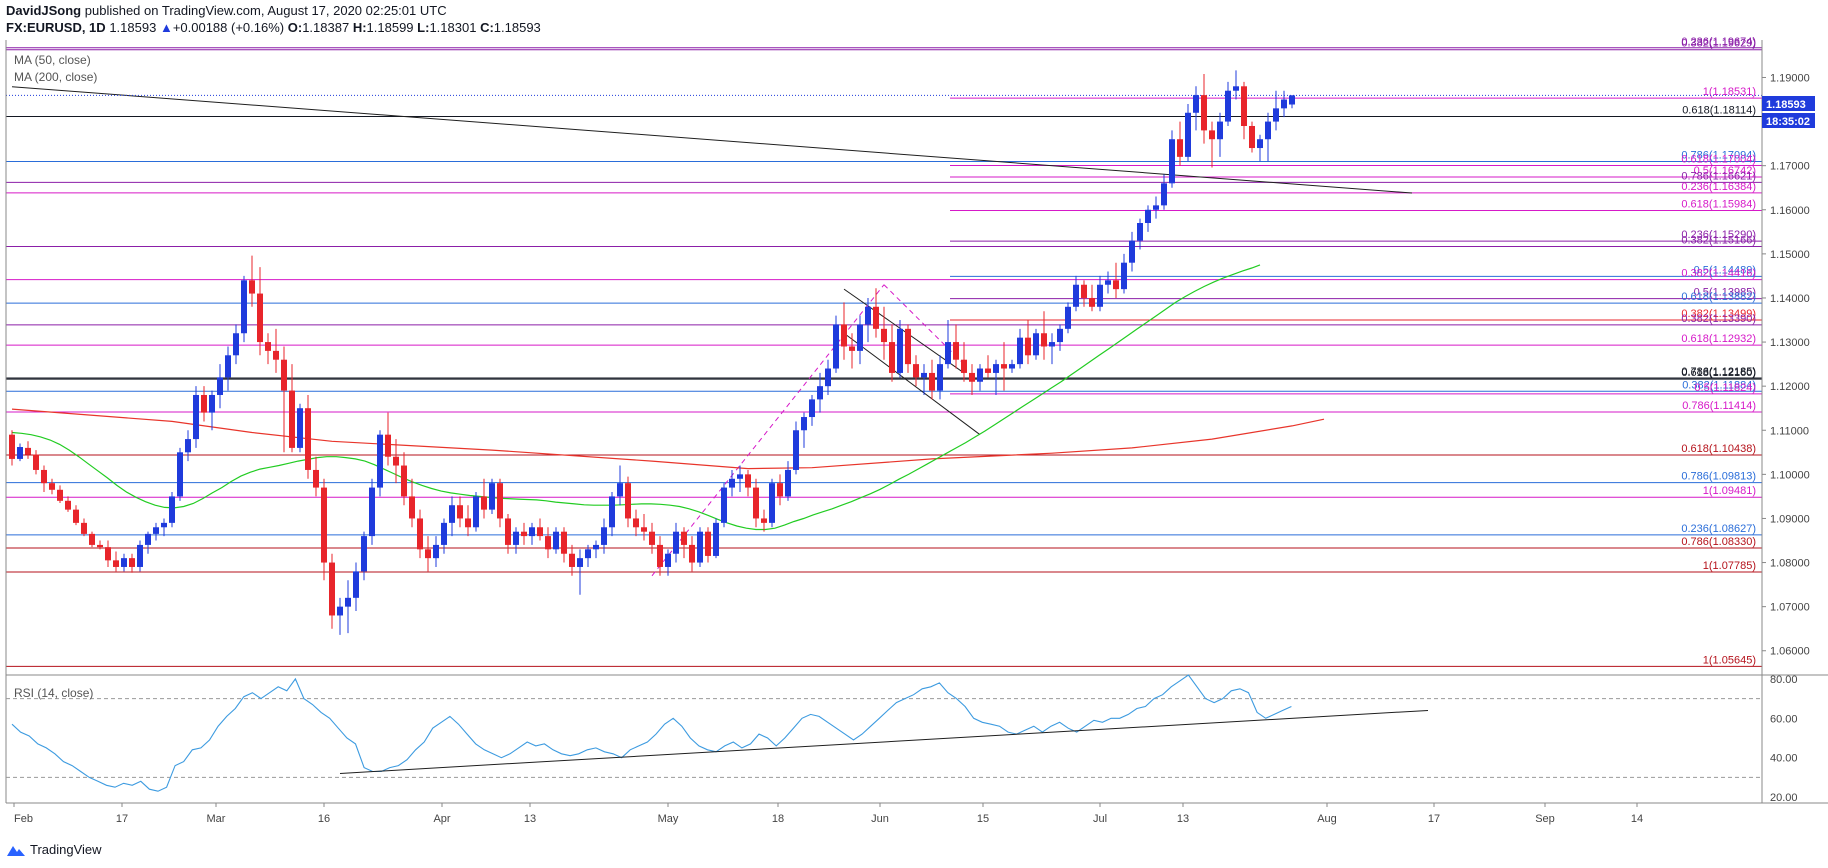  I want to click on price-tick-label: 1.08000, so click(1790, 564).